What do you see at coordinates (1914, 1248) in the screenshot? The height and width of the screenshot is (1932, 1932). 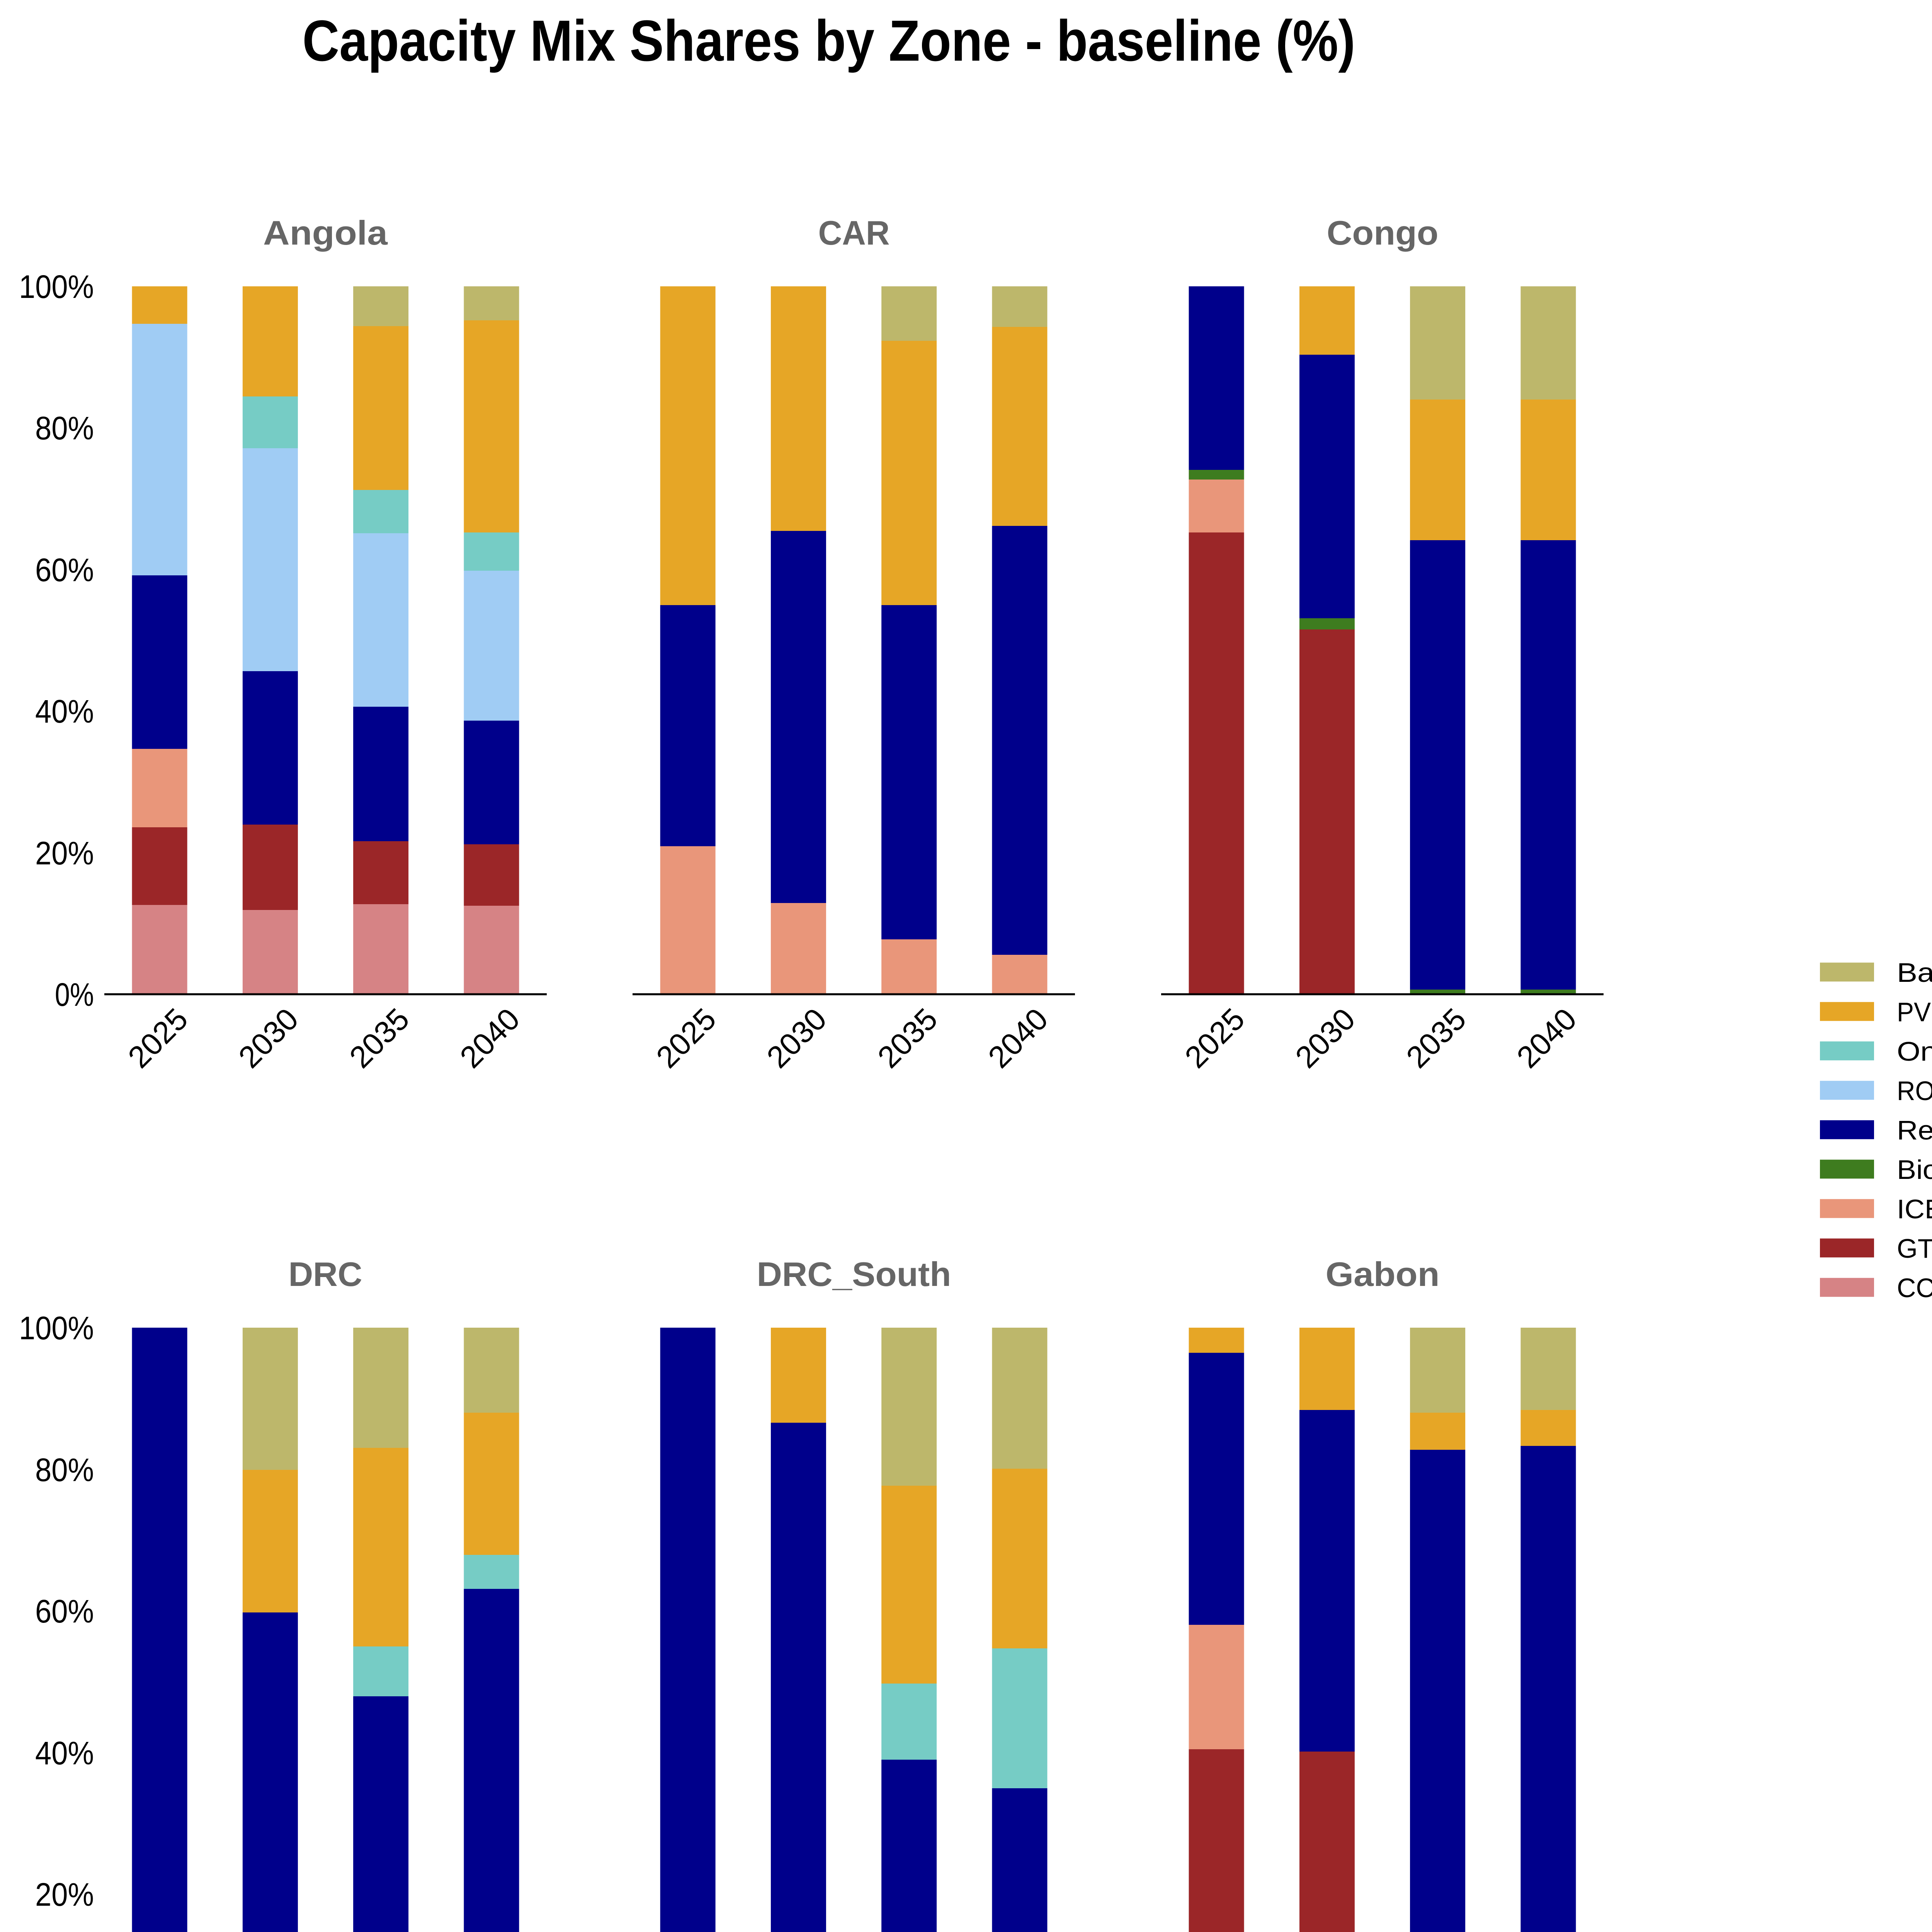 I see `svg-text: GT-Gas` at bounding box center [1914, 1248].